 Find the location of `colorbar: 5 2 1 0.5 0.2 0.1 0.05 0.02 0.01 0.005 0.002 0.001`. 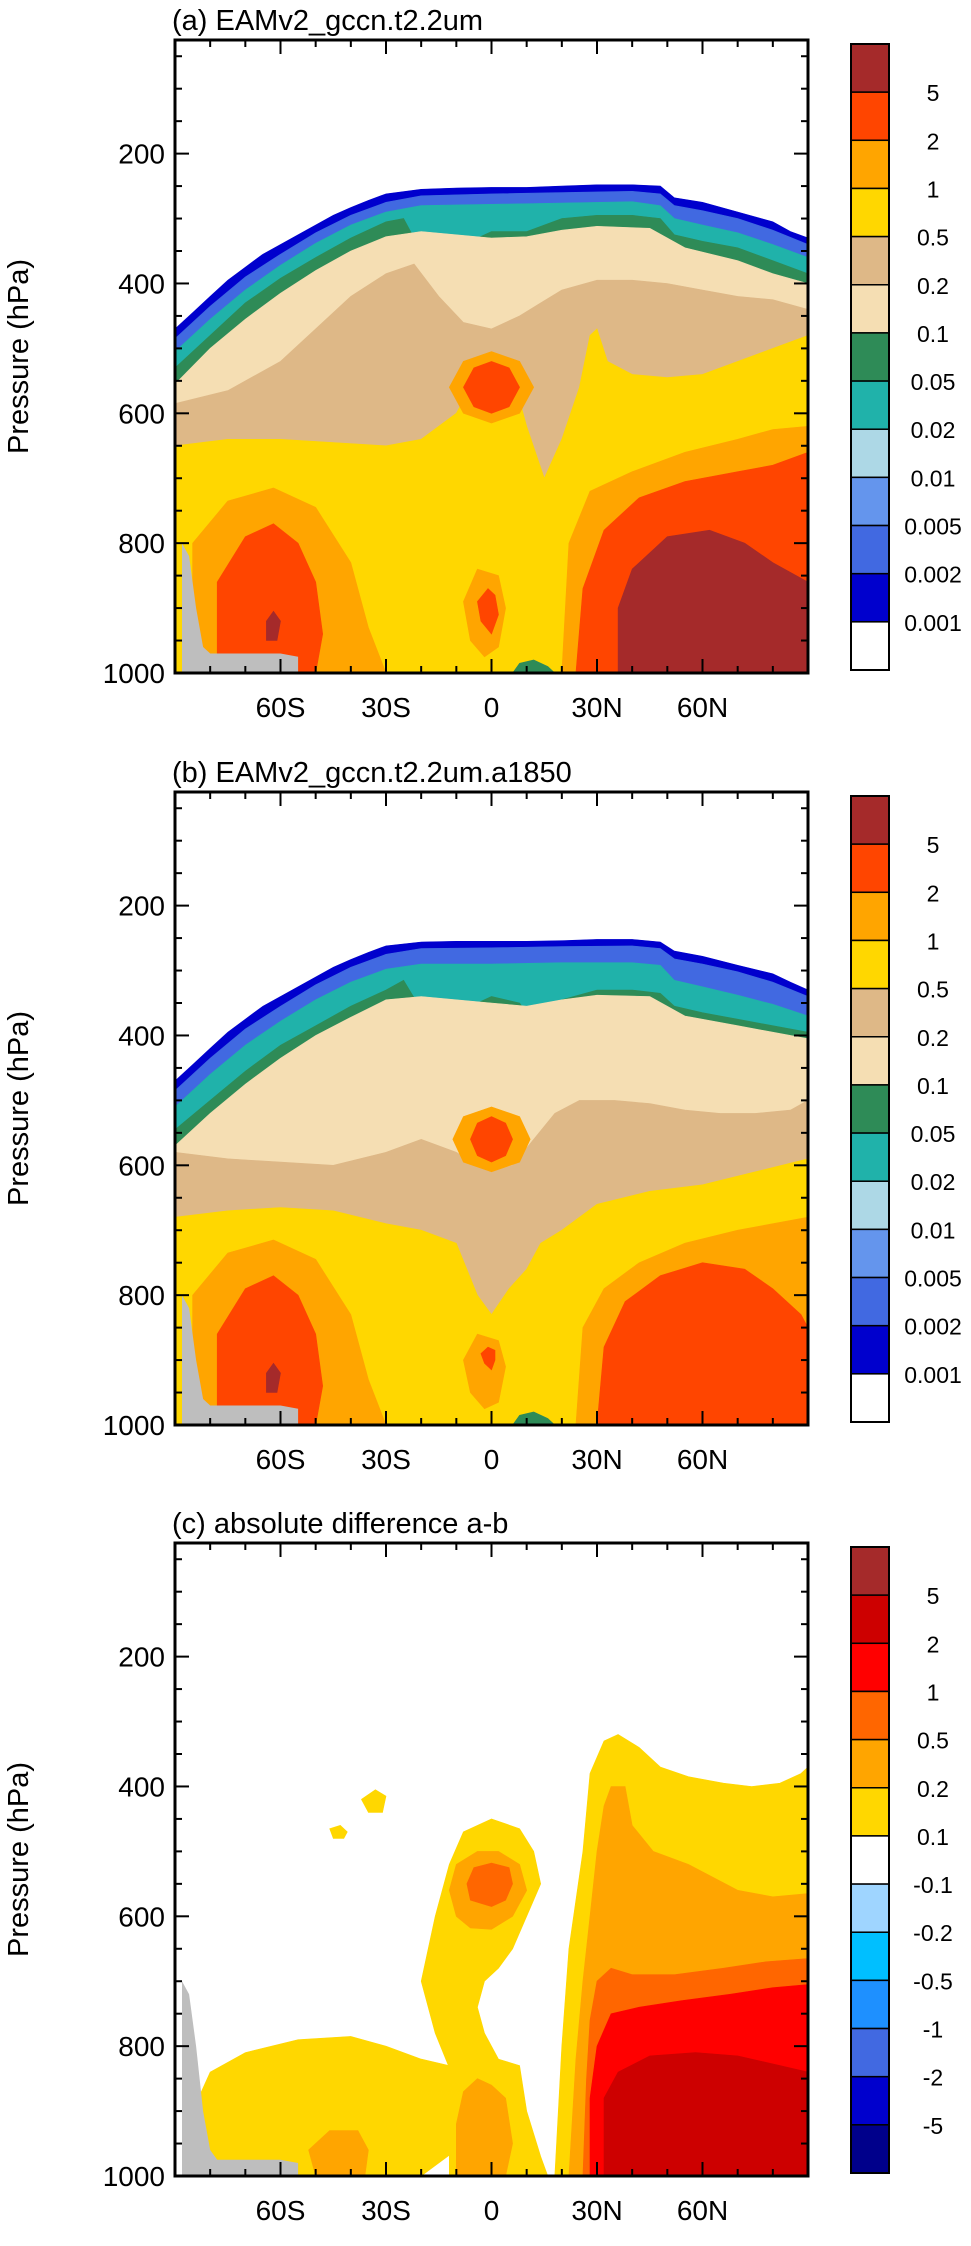

colorbar: 5 2 1 0.5 0.2 0.1 0.05 0.02 0.01 0.005 0.002 0.001 is located at coordinates (906, 357).